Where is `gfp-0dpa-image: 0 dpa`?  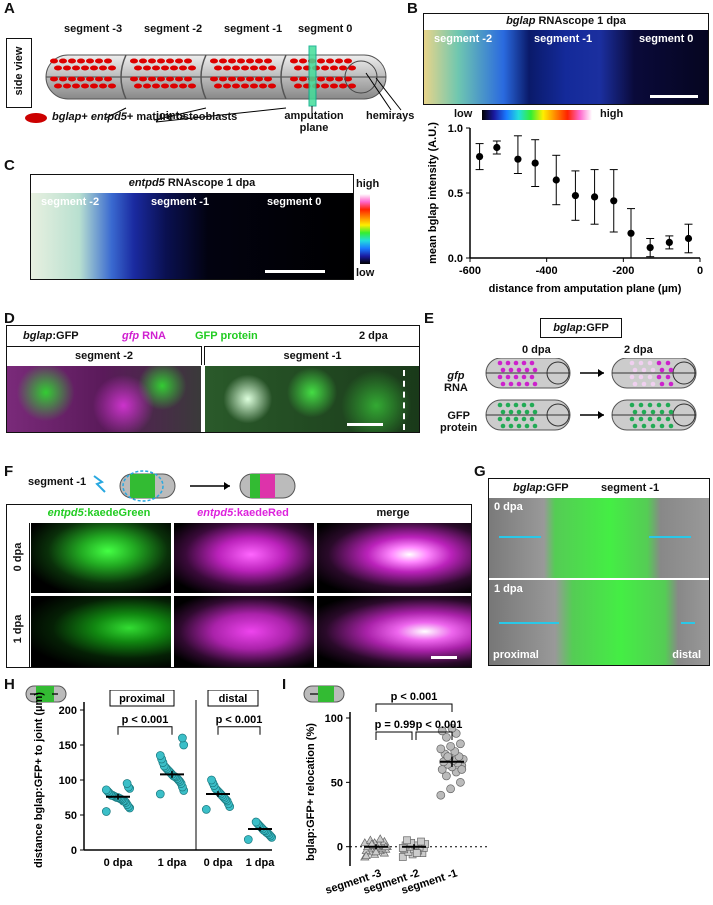 gfp-0dpa-image: 0 dpa is located at coordinates (599, 538).